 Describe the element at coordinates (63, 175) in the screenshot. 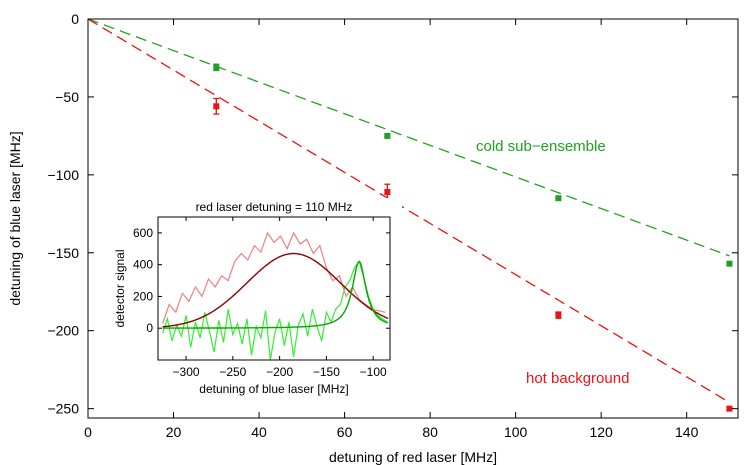

I see `main-y-tick-label: −100` at that location.